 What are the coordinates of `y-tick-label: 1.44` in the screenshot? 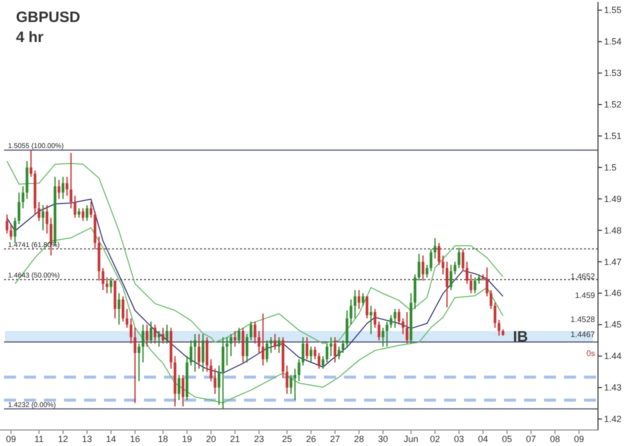 It's located at (613, 356).